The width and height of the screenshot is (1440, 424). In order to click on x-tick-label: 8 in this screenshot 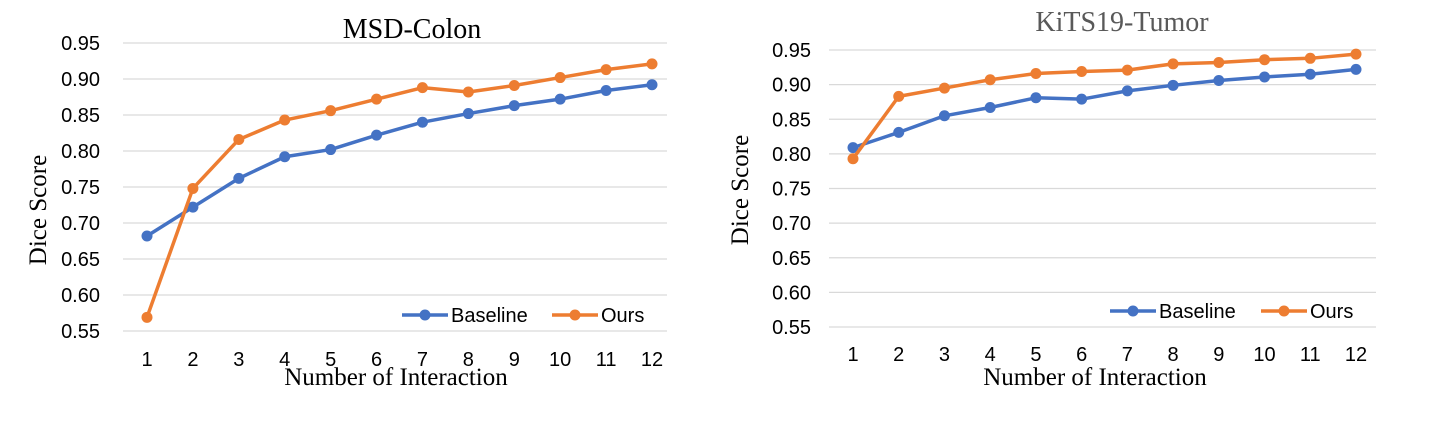, I will do `click(1173, 355)`.